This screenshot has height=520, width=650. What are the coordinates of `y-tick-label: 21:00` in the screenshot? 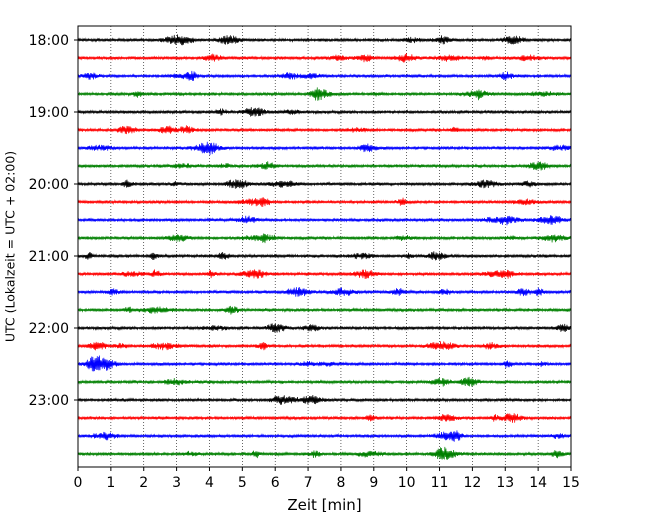 It's located at (49, 257).